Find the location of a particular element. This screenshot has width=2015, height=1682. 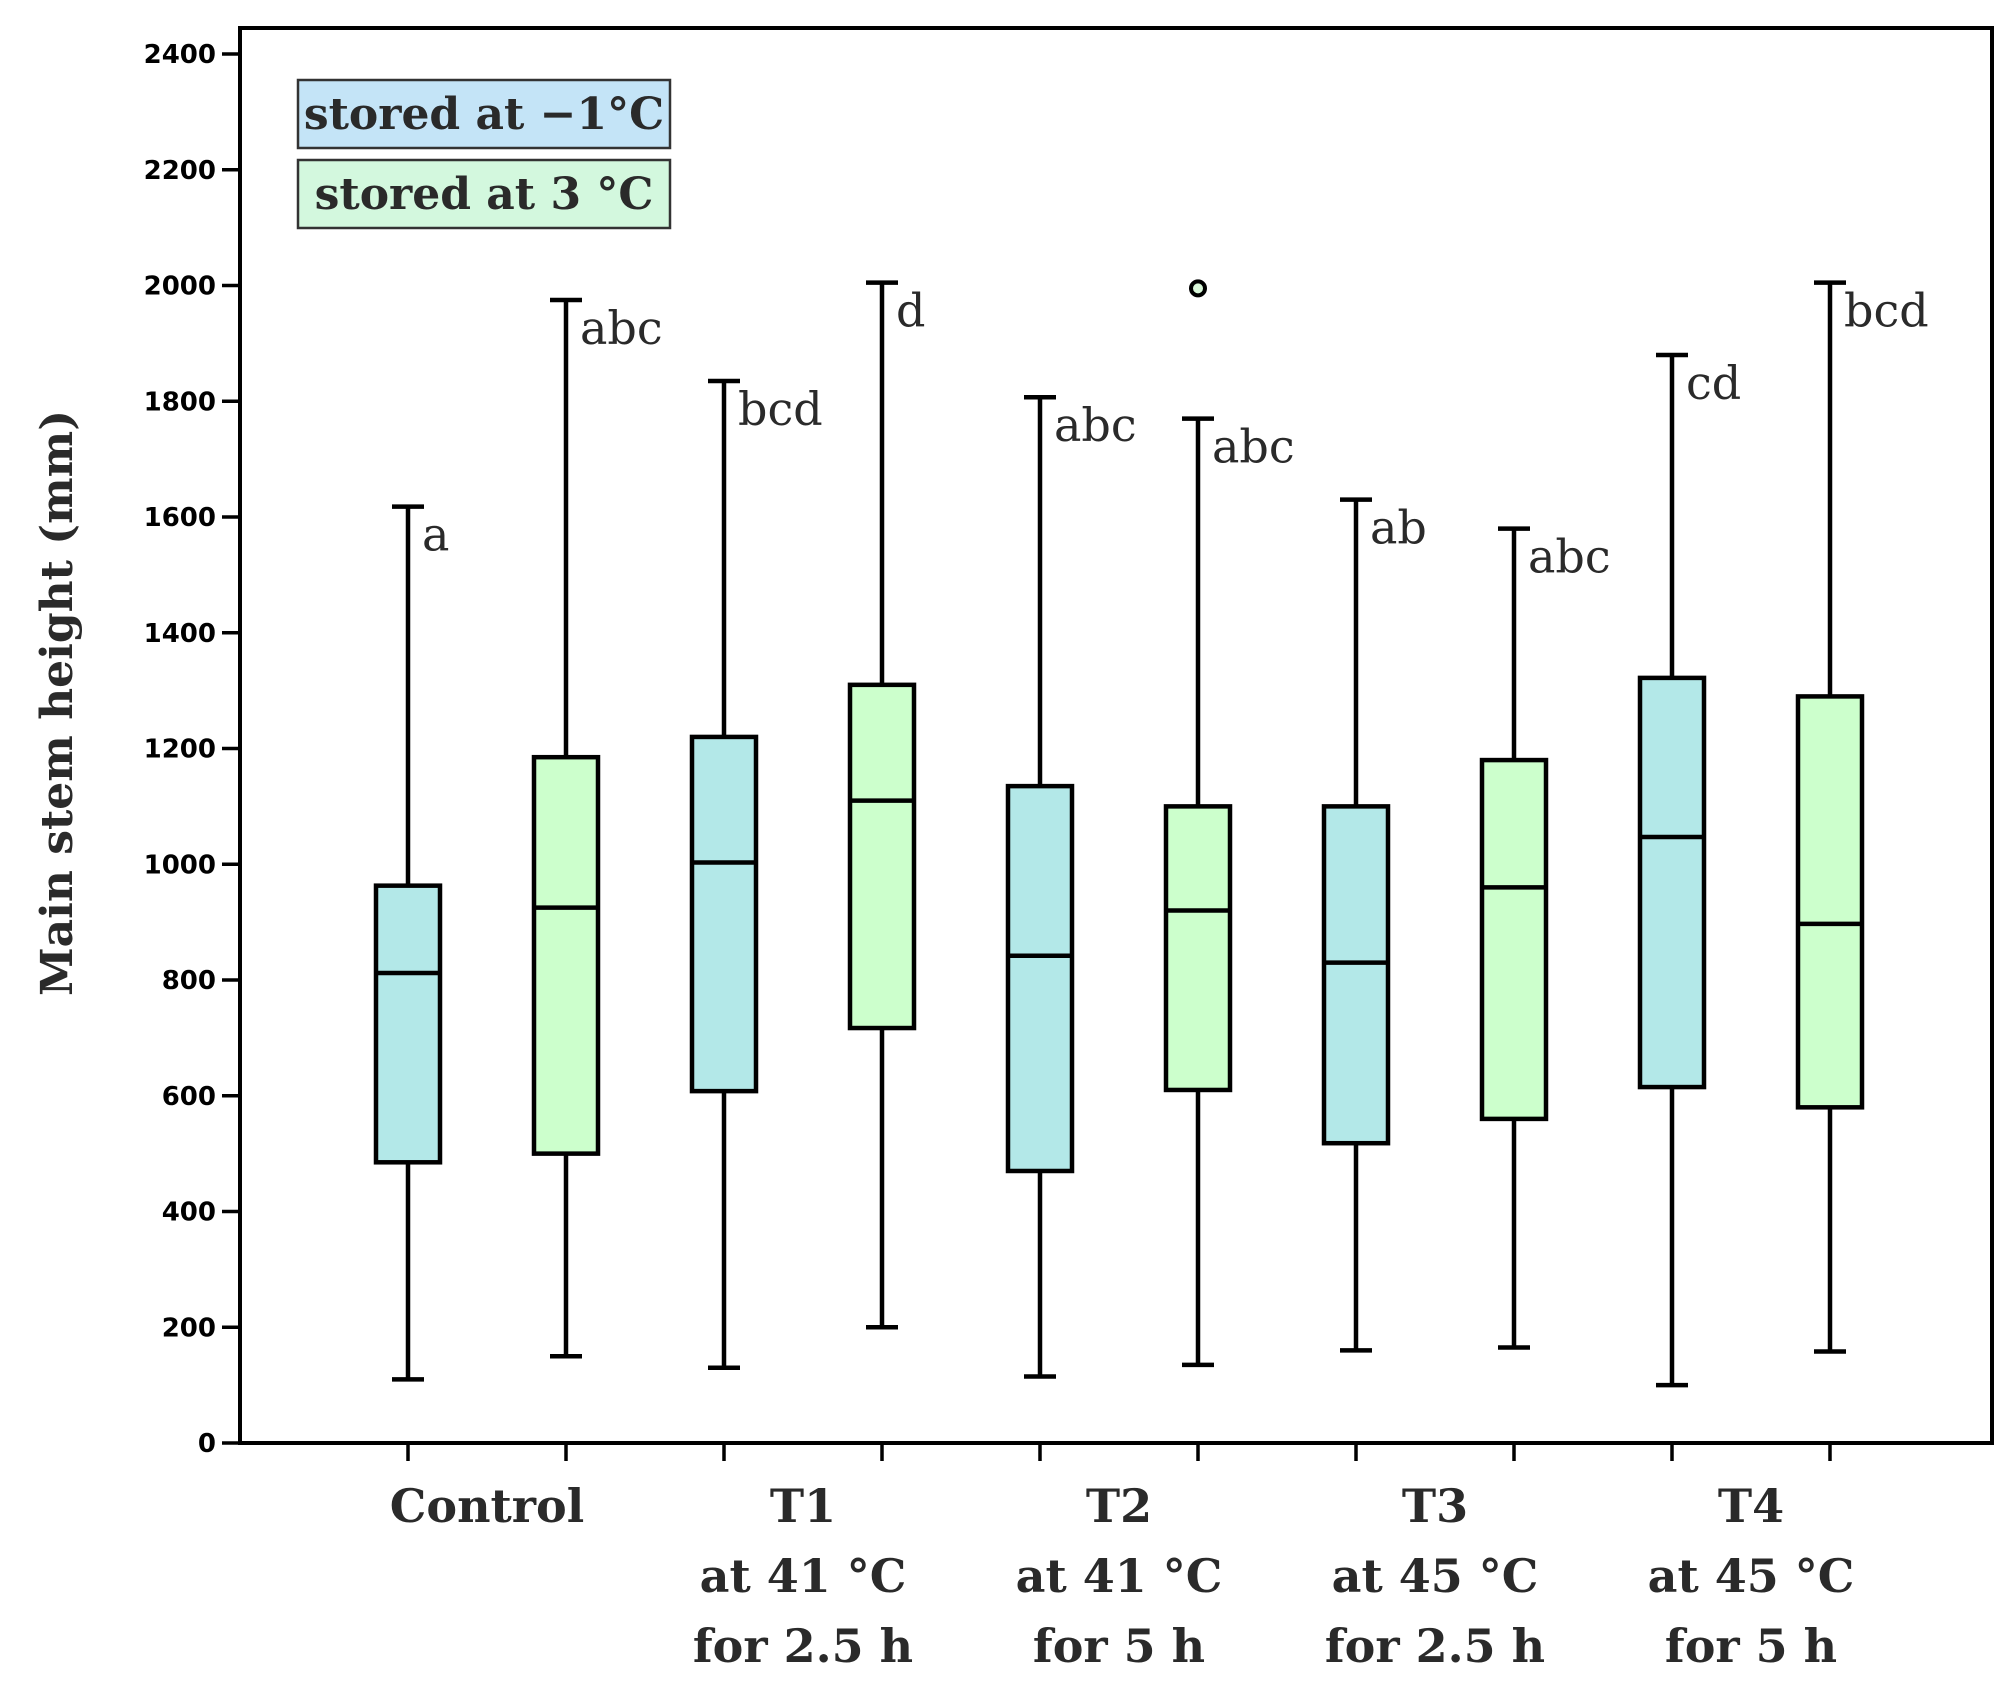

significance-letters: a abc bcd d abc abc ab abc cd bcd is located at coordinates (1175, 434).